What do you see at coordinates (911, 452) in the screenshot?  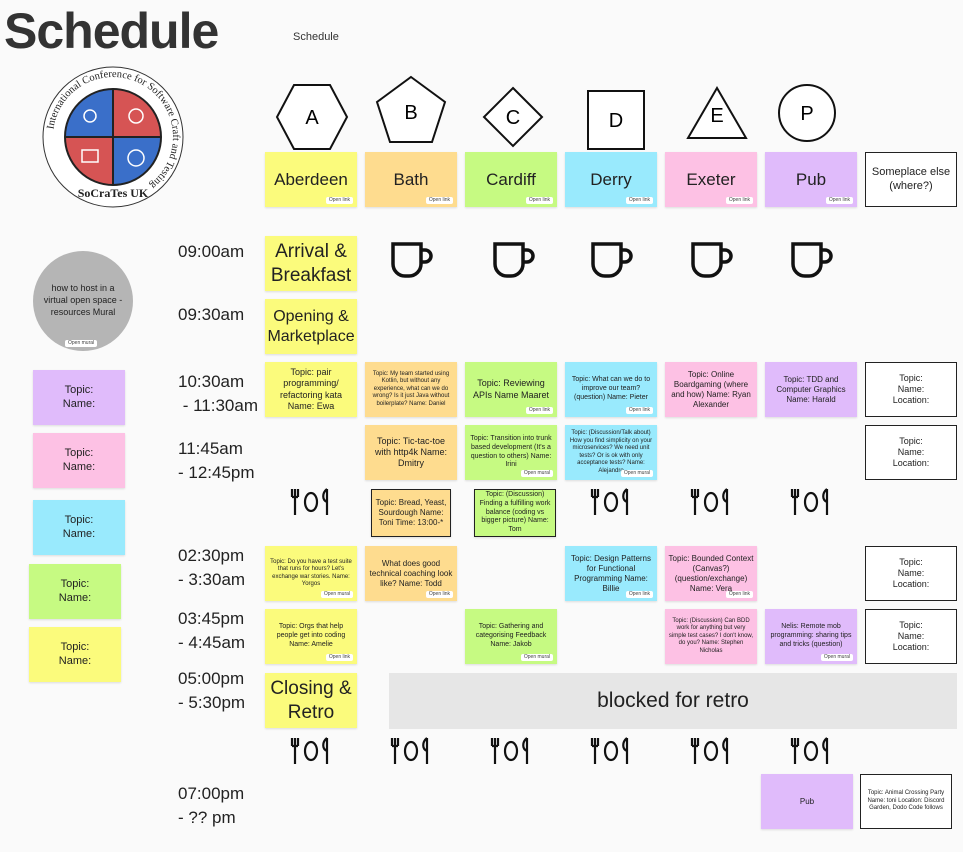 I see `session-someplace-1145: Topic: Name: Location:` at bounding box center [911, 452].